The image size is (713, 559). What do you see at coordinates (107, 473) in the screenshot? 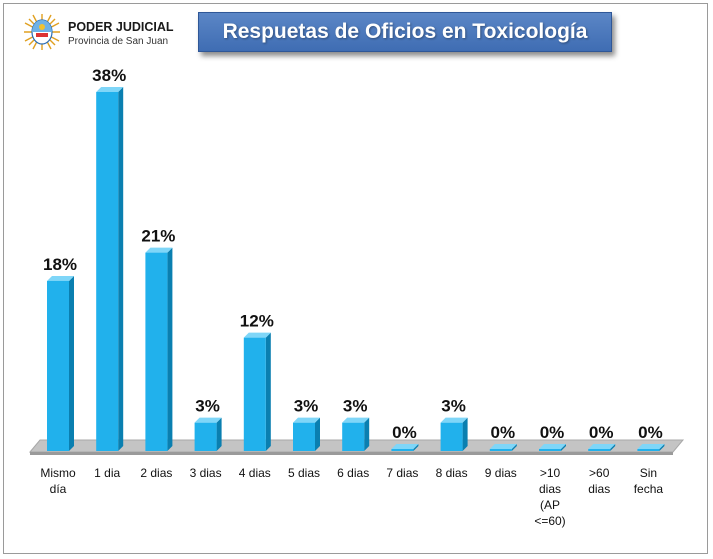
I see `x-tick-label: 1 dia` at bounding box center [107, 473].